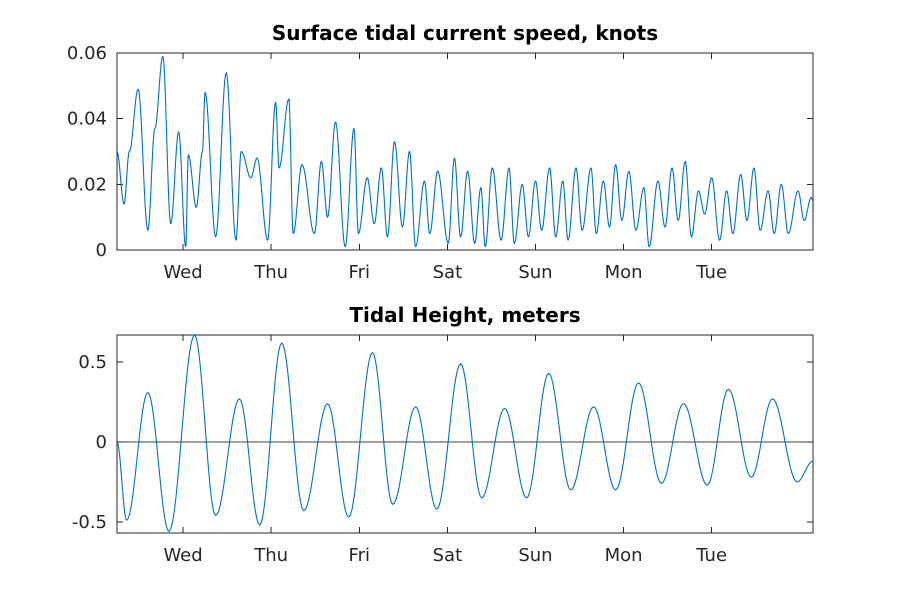 This screenshot has width=900, height=600. I want to click on y-tick-label: 0.04, so click(87, 119).